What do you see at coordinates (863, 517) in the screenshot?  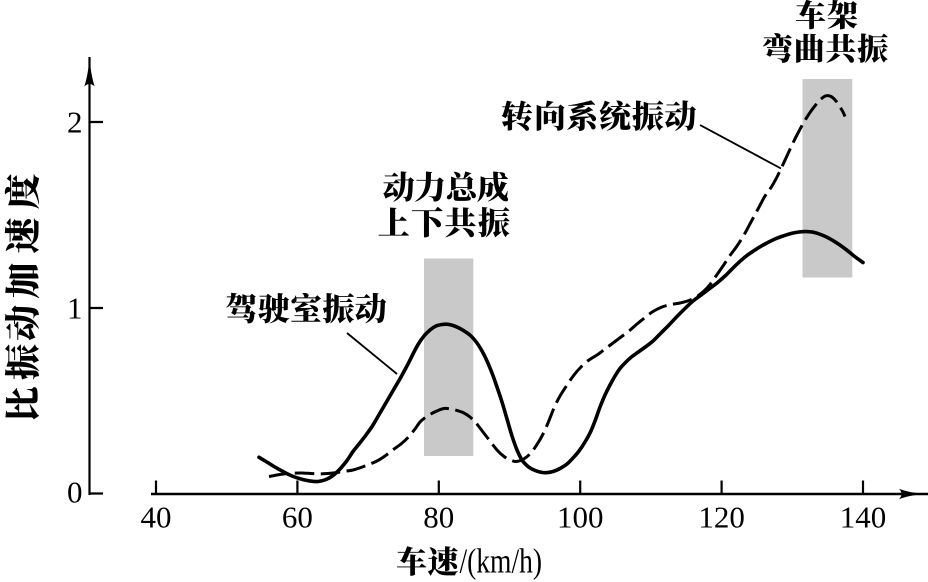 I see `svg-text: 140` at bounding box center [863, 517].